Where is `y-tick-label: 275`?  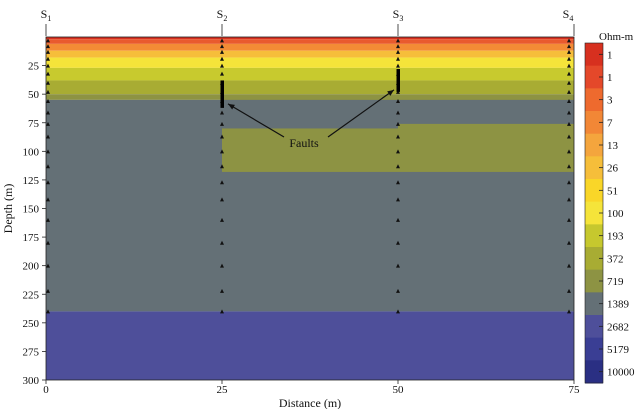
y-tick-label: 275 is located at coordinates (31, 352).